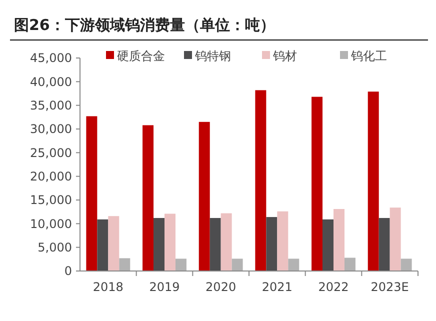 This screenshot has height=321, width=436. Describe the element at coordinates (51, 153) in the screenshot. I see `y-tick-label: 25,000` at that location.